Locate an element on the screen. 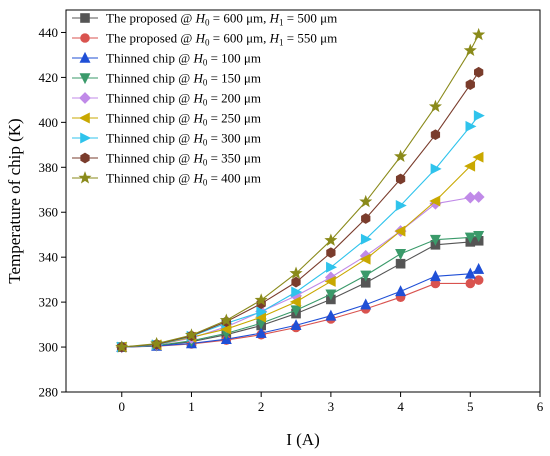 Image resolution: width=550 pixels, height=456 pixels. x-tick-label: 2 is located at coordinates (261, 406).